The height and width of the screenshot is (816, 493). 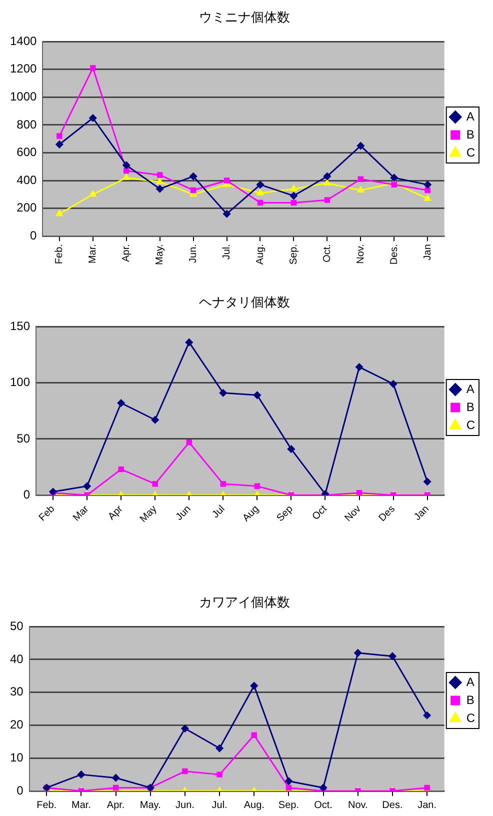 I want to click on y-tick-label: 800, so click(x=27, y=124).